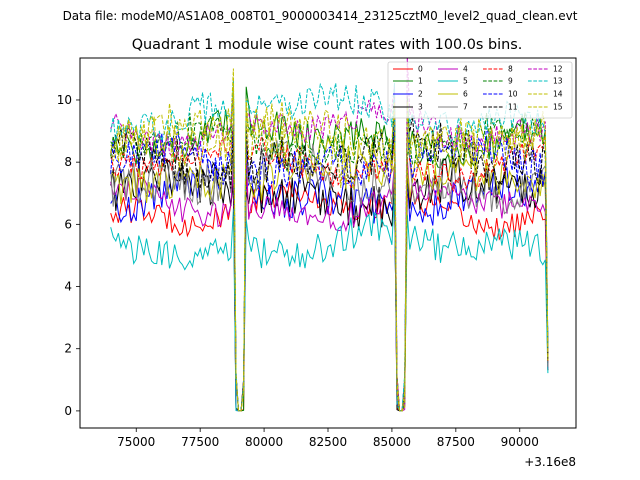 This screenshot has height=480, width=640. I want to click on x-tick-label: 75000, so click(136, 442).